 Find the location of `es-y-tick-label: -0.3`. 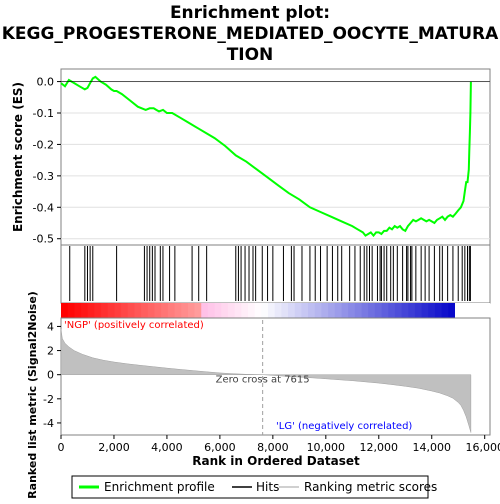

es-y-tick-label: -0.3 is located at coordinates (43, 176).